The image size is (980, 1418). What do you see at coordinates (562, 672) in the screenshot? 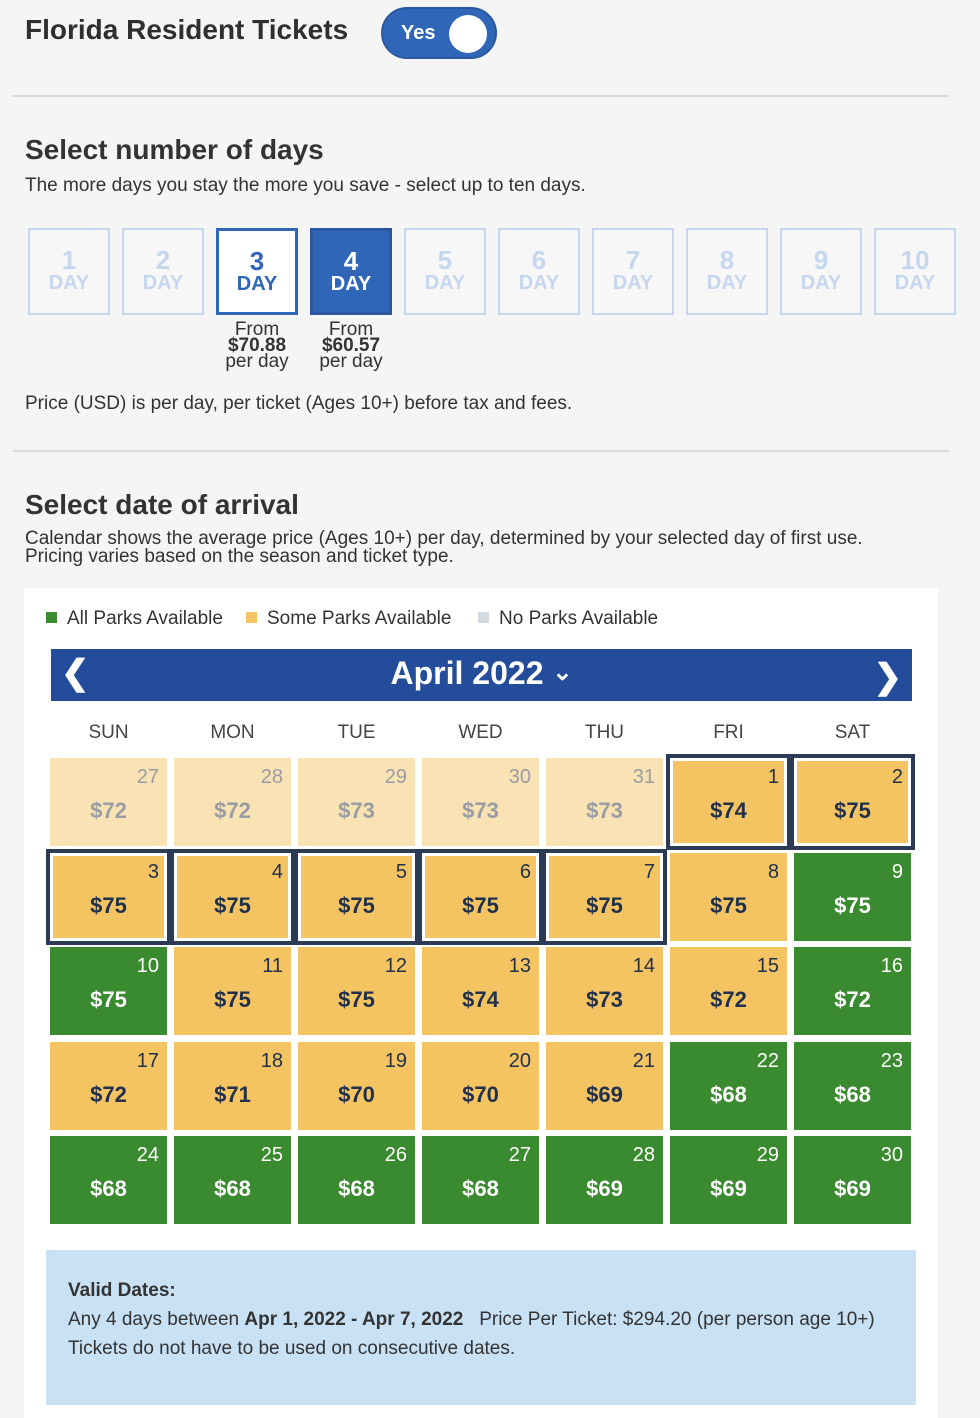
I see `chevron-down-icon: ⌄` at bounding box center [562, 672].